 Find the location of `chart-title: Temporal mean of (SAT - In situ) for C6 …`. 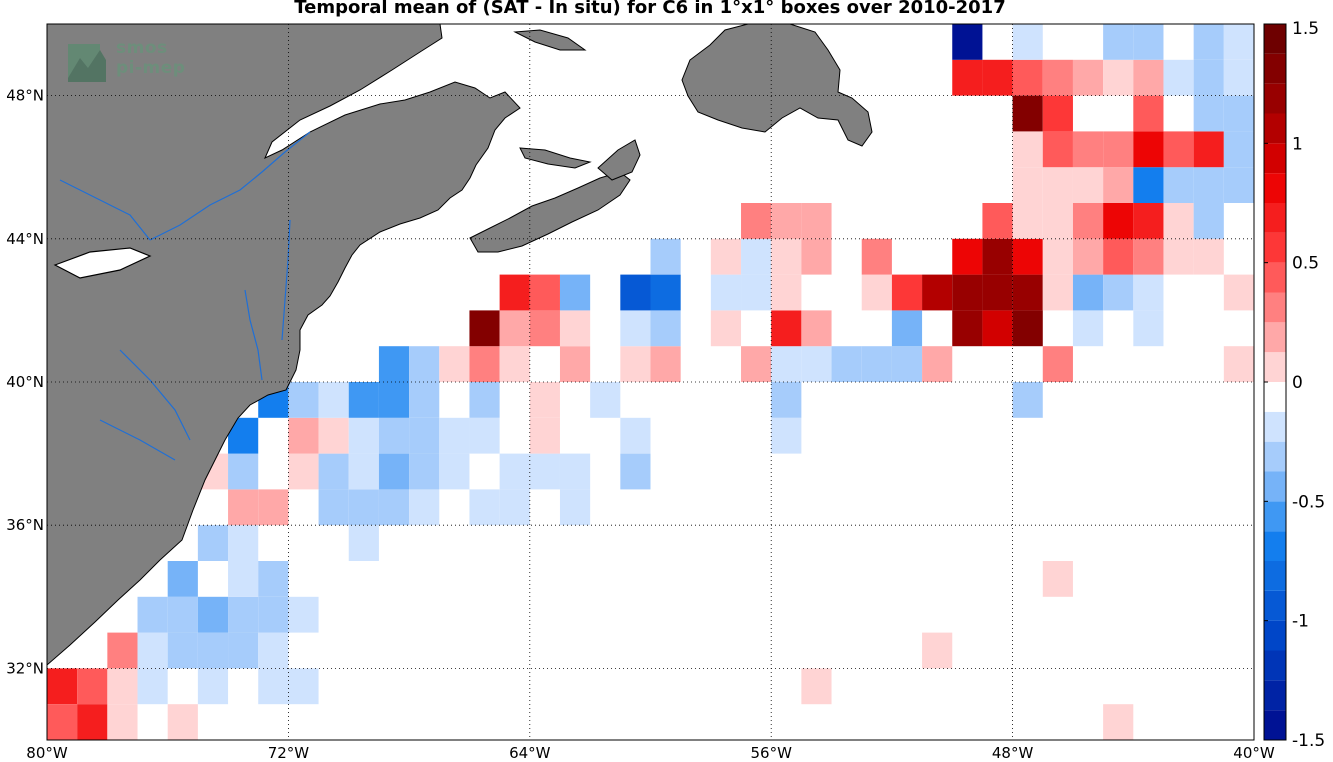

chart-title: Temporal mean of (SAT - In situ) for C6 … is located at coordinates (650, 9).